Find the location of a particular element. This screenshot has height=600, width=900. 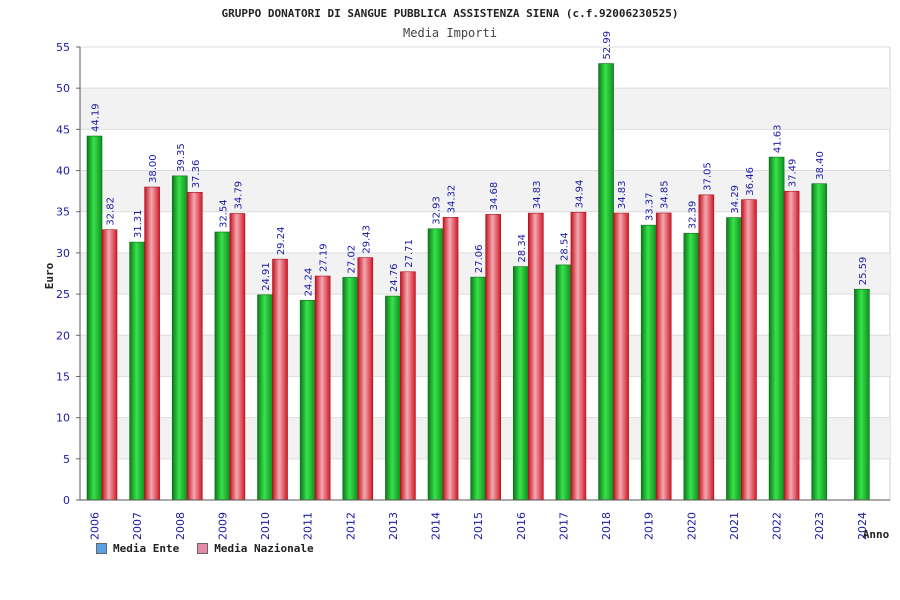

value-label: 34.85 is located at coordinates (665, 194).